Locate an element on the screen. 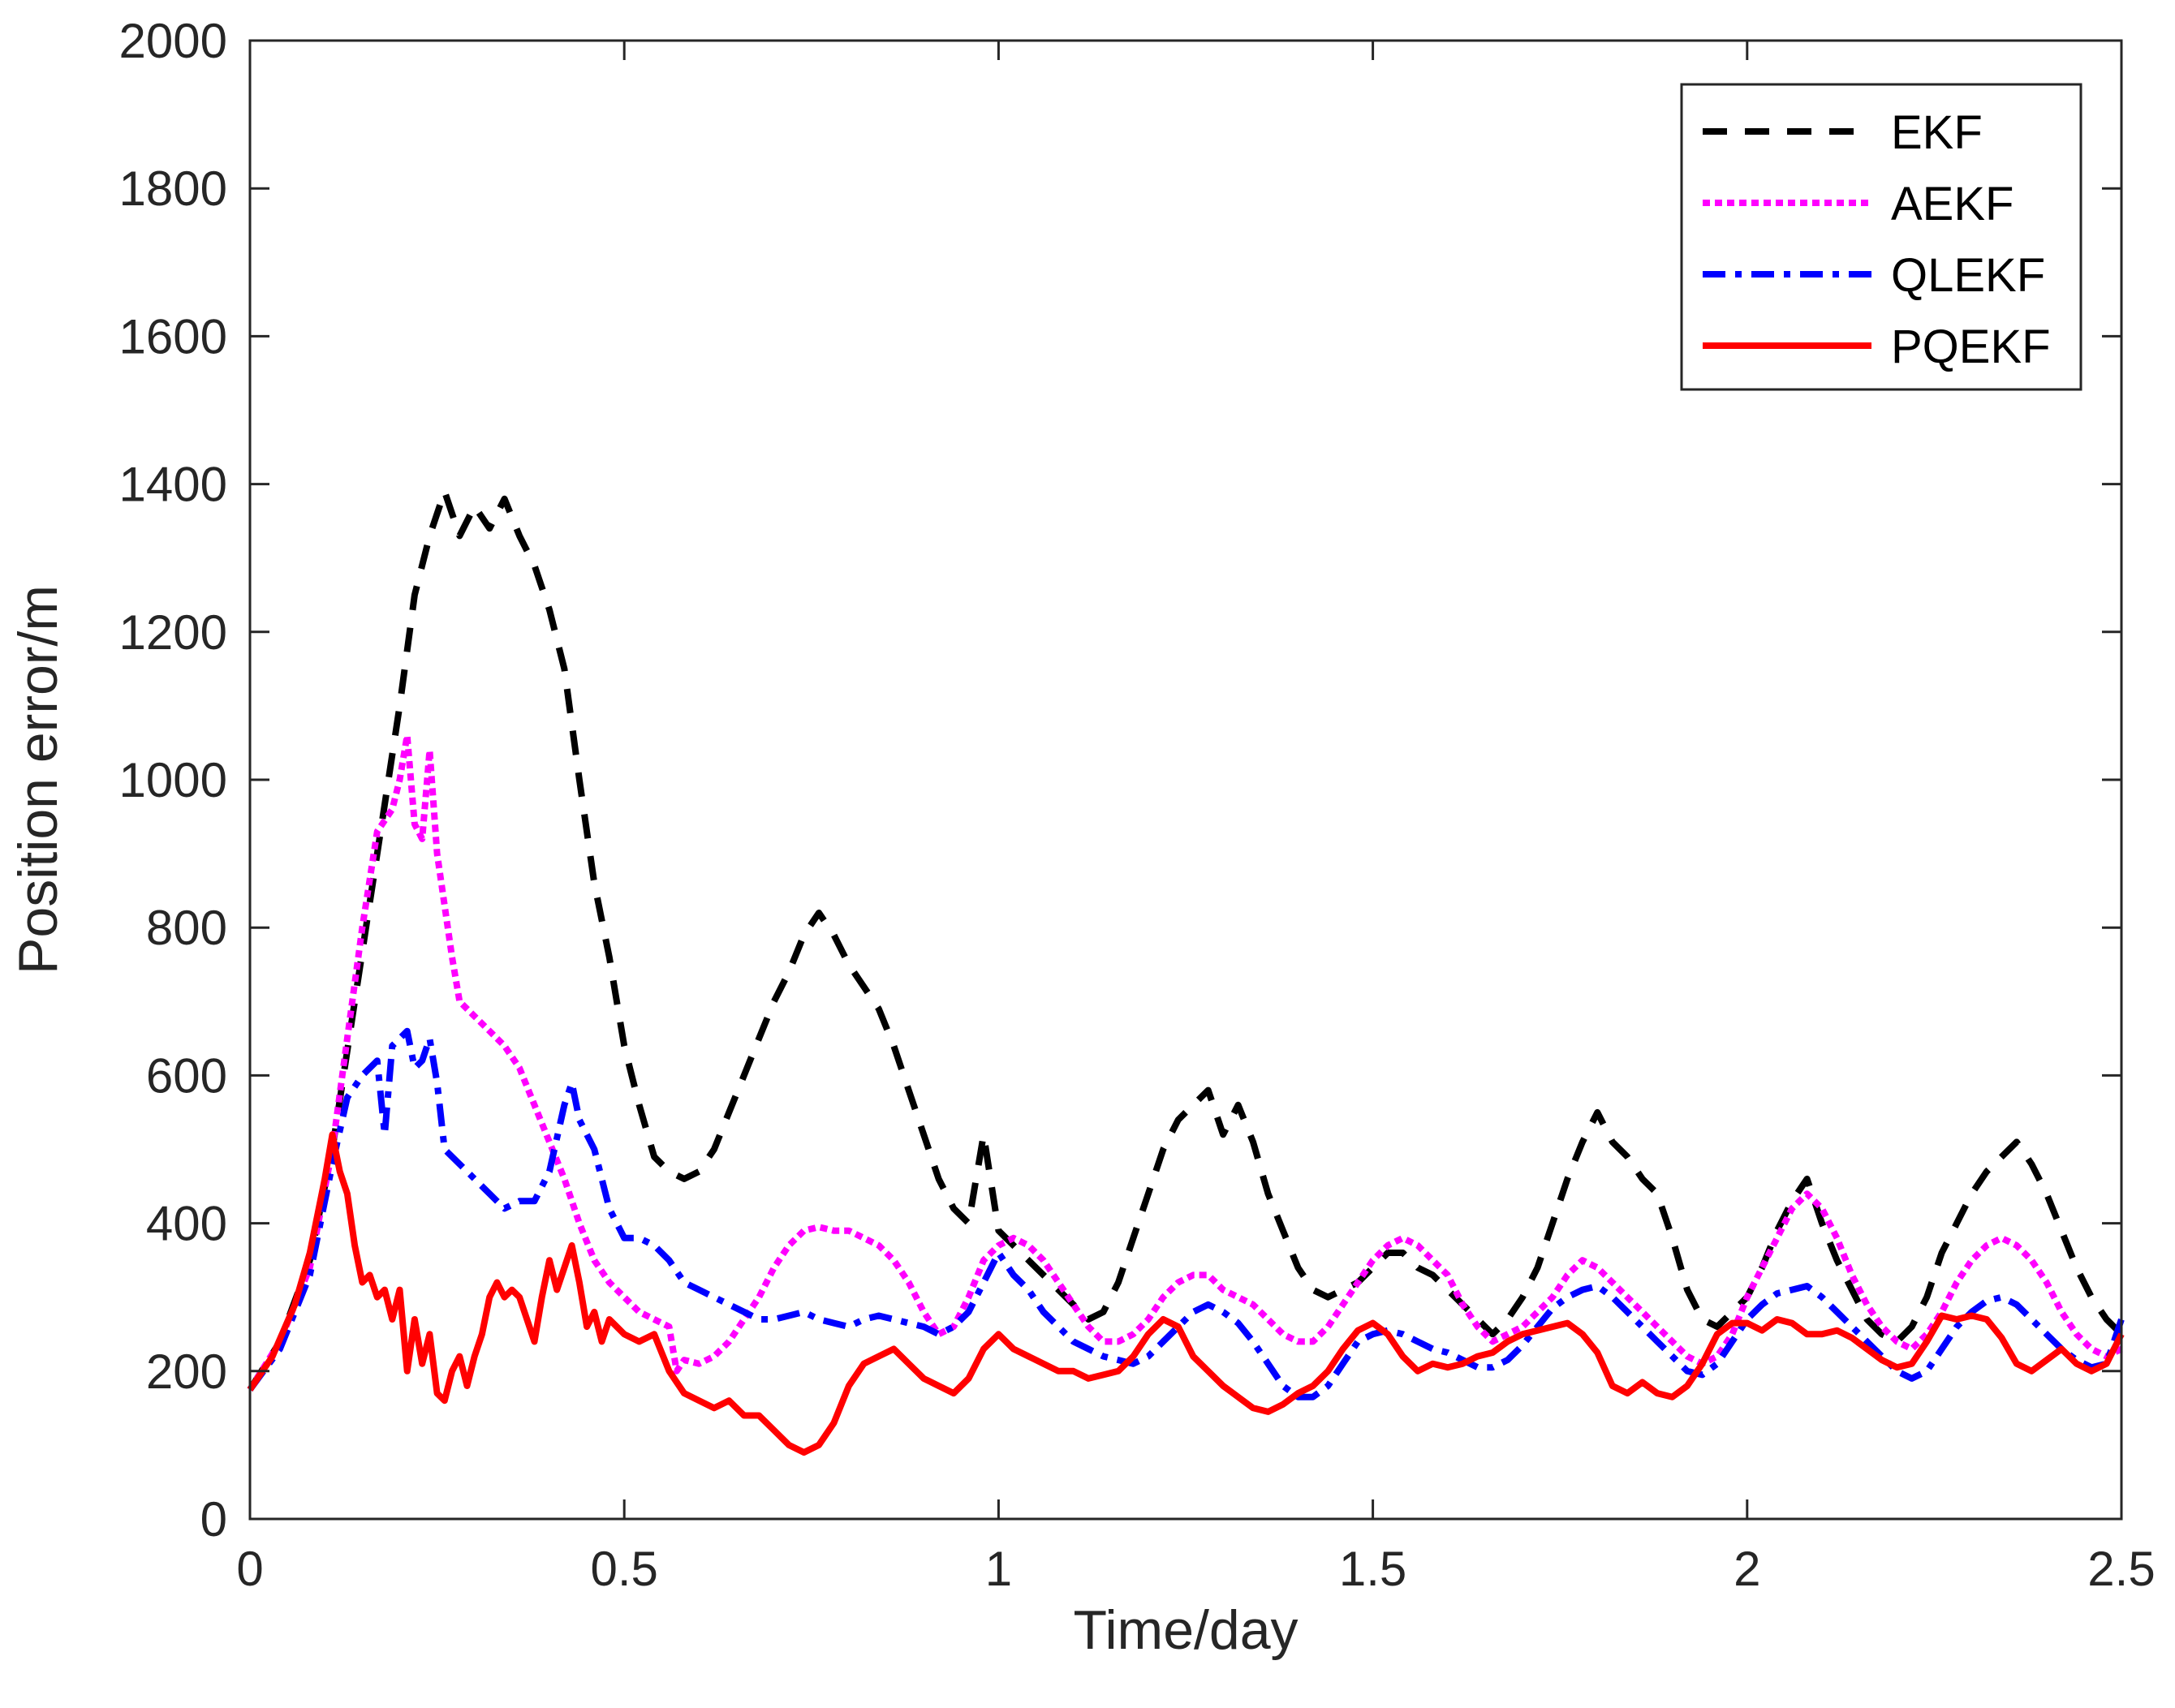 The height and width of the screenshot is (1708, 2175). y-tick-label: 0 is located at coordinates (214, 1519).